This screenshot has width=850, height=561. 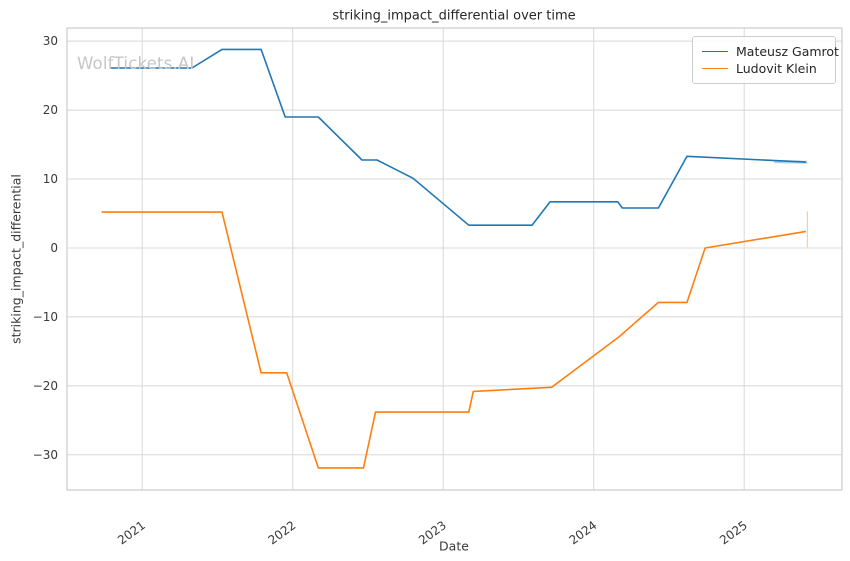 I want to click on x-tick-label: 2025, so click(x=733, y=532).